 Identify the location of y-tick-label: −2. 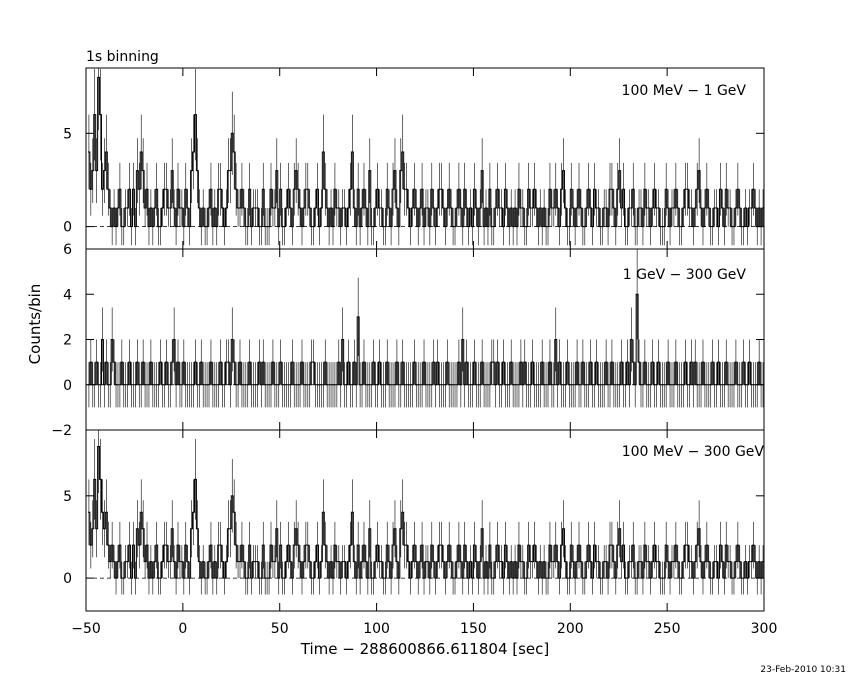
(61, 431).